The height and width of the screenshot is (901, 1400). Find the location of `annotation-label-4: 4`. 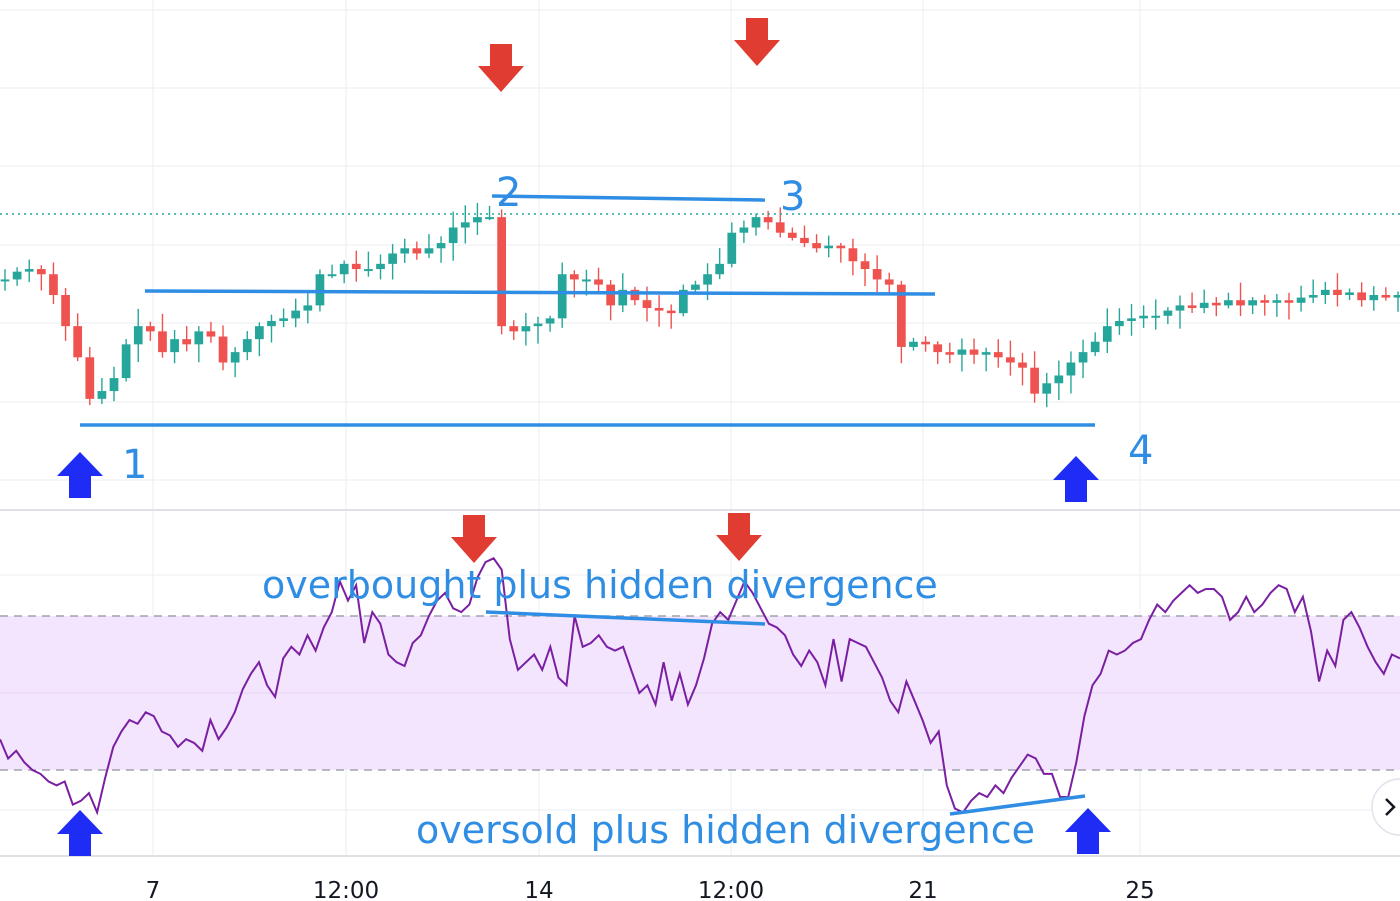

annotation-label-4: 4 is located at coordinates (1140, 451).